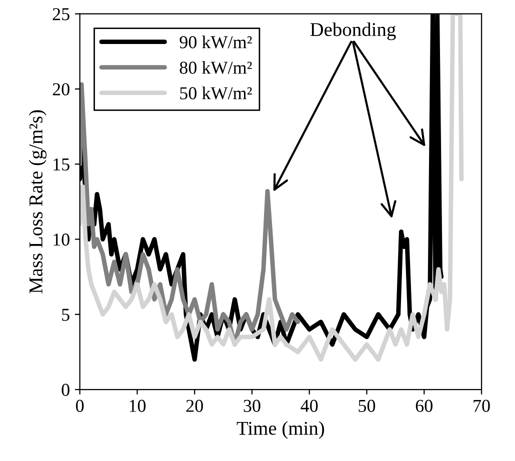 This screenshot has width=515, height=461. I want to click on x-tick-label: 40, so click(309, 406).